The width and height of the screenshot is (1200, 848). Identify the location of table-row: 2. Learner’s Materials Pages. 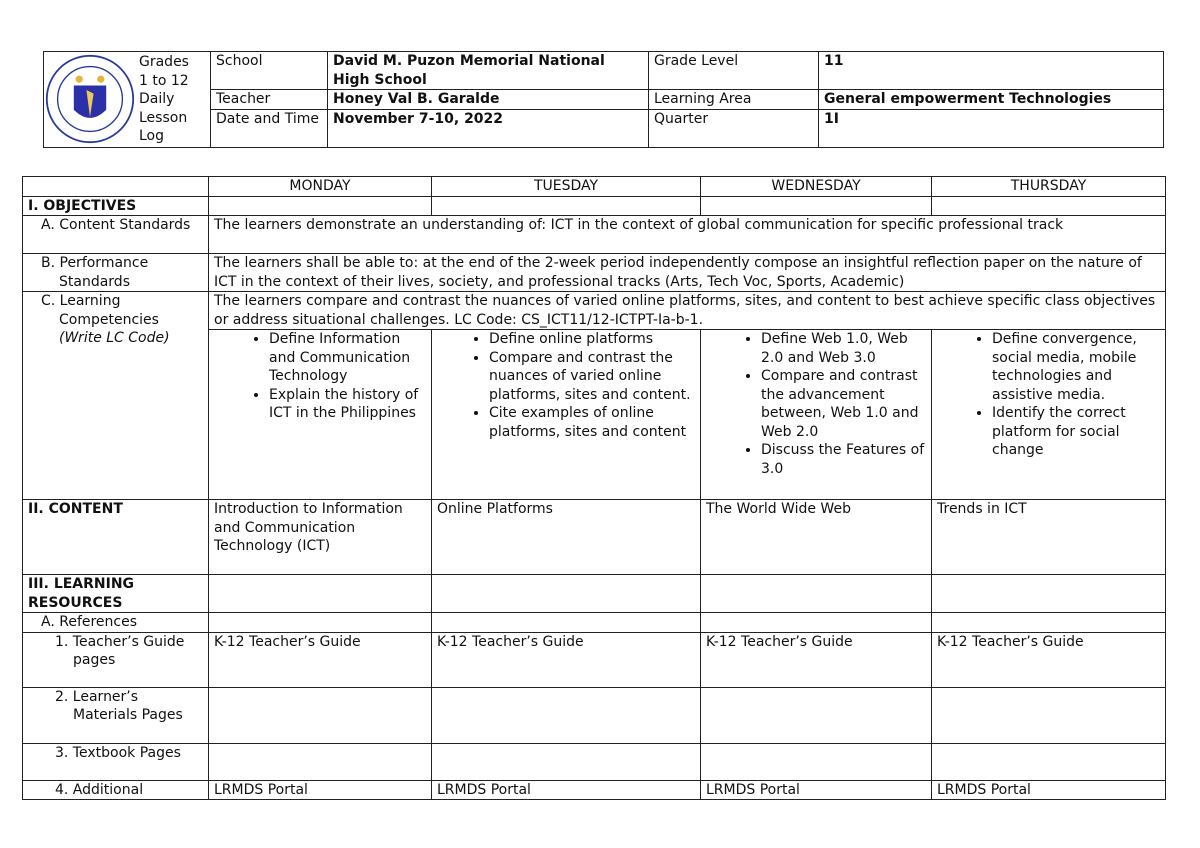
(594, 715).